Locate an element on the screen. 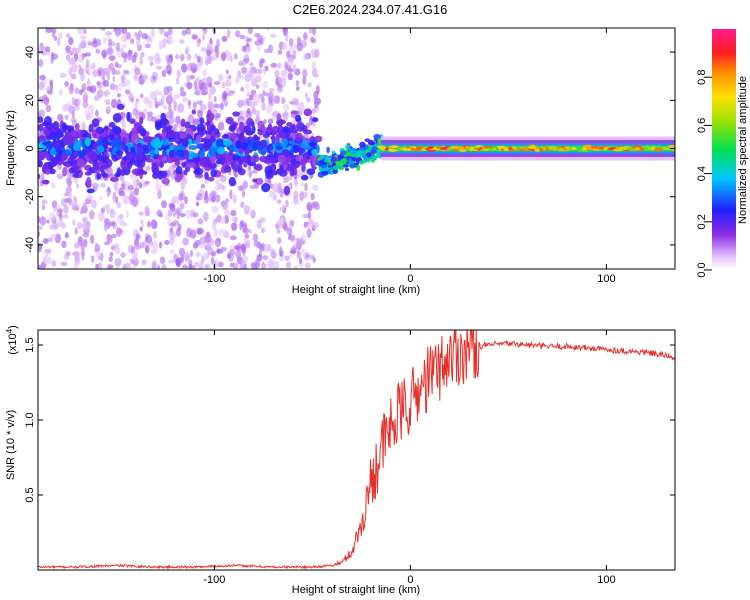 This screenshot has height=600, width=750. colorbar-gradient is located at coordinates (724, 149).